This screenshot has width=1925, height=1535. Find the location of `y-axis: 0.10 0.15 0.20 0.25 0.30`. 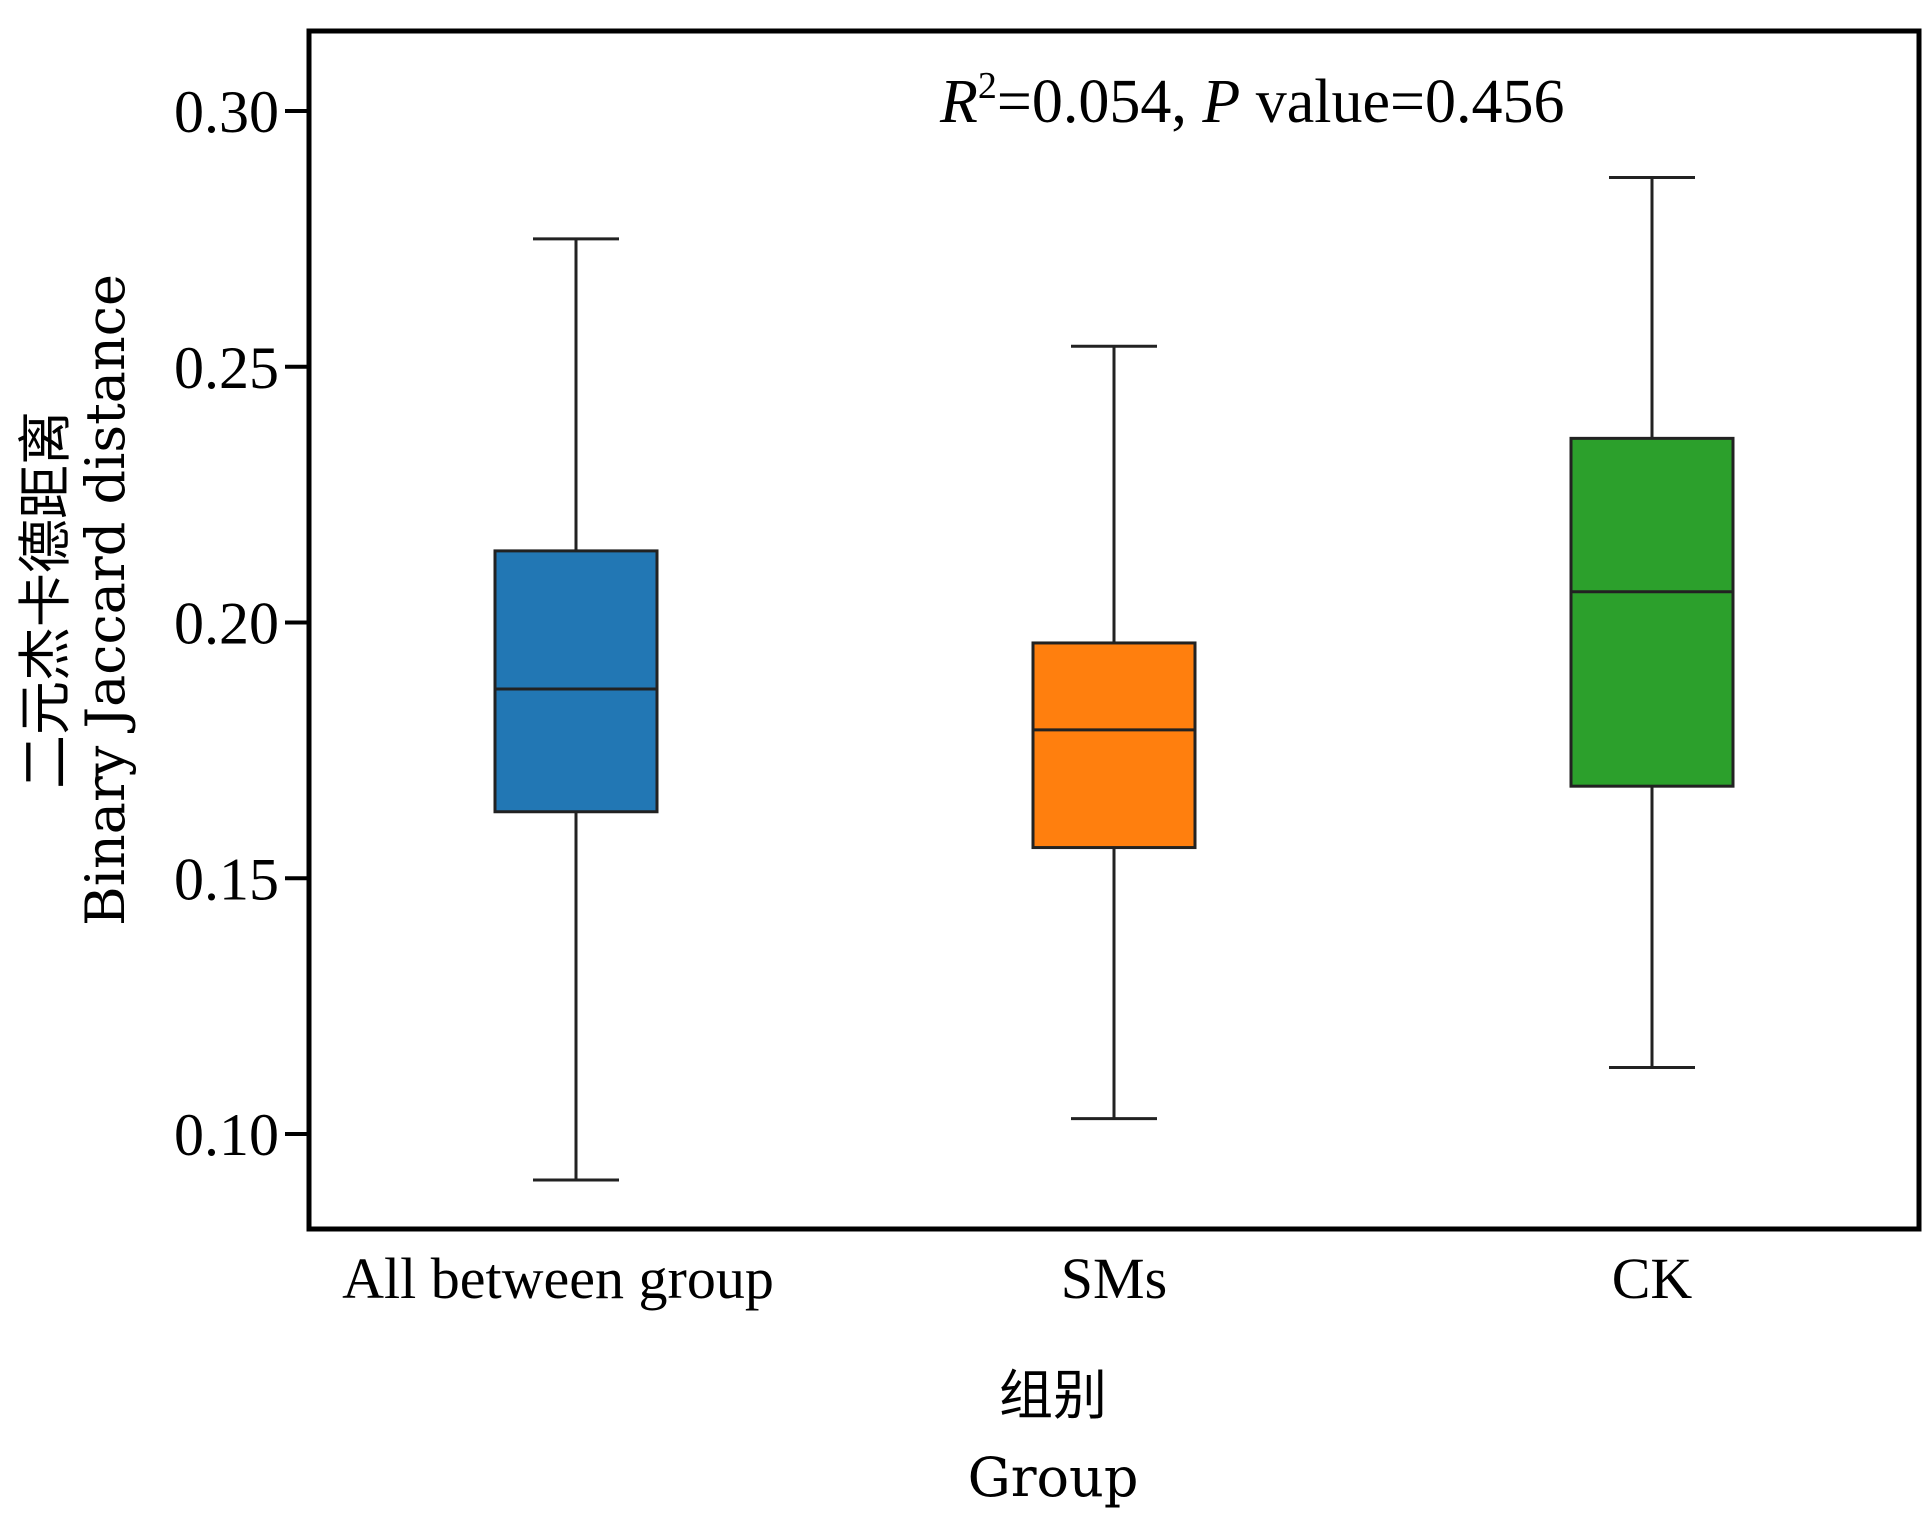

y-axis: 0.10 0.15 0.20 0.25 0.30 is located at coordinates (241, 623).